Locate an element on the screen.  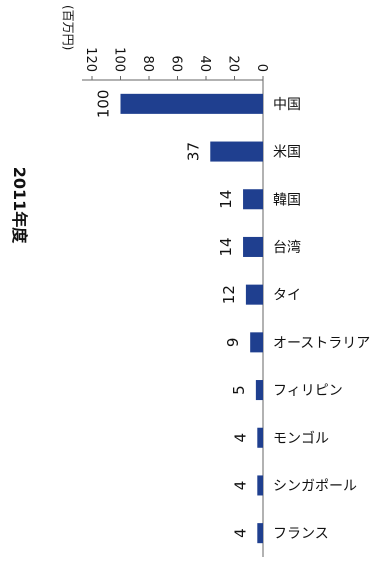
y-tick-label: 100 is located at coordinates (119, 59).